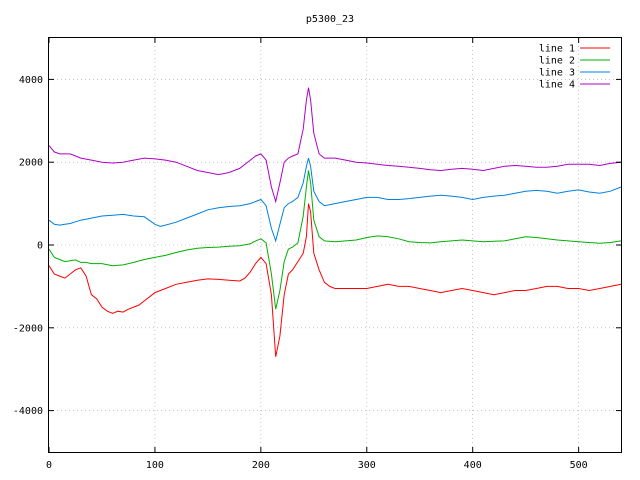  I want to click on x-tick-label: 500, so click(579, 465).